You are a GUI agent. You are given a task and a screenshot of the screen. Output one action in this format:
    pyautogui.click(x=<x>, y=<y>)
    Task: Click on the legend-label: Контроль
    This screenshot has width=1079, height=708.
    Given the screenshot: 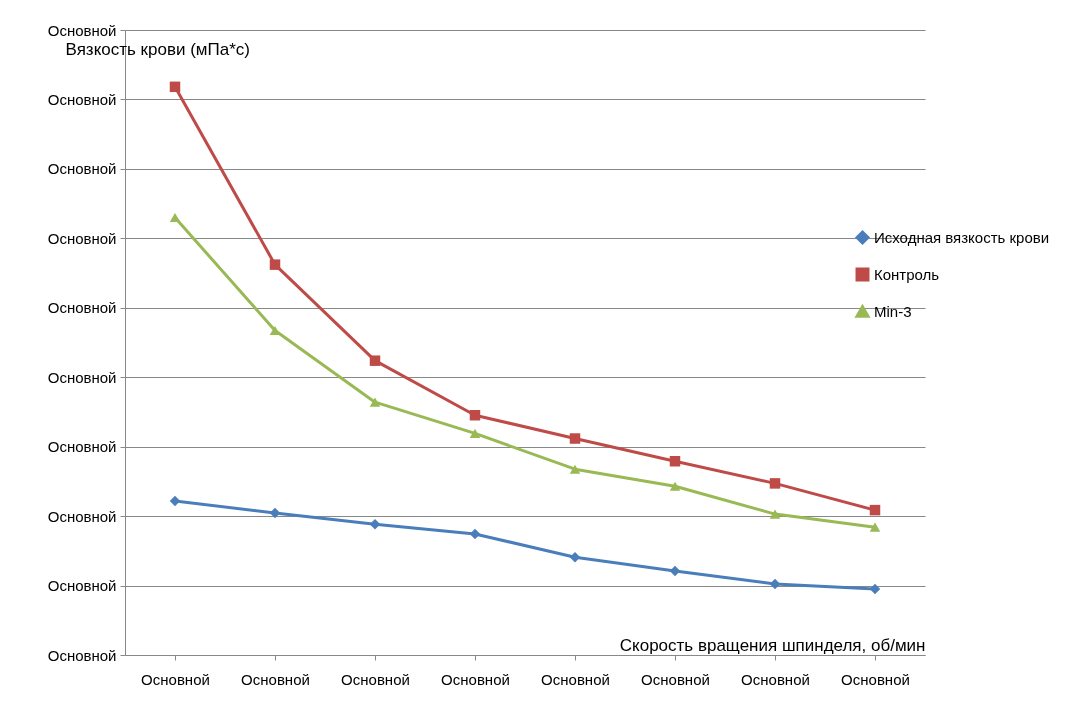 What is the action you would take?
    pyautogui.click(x=907, y=274)
    